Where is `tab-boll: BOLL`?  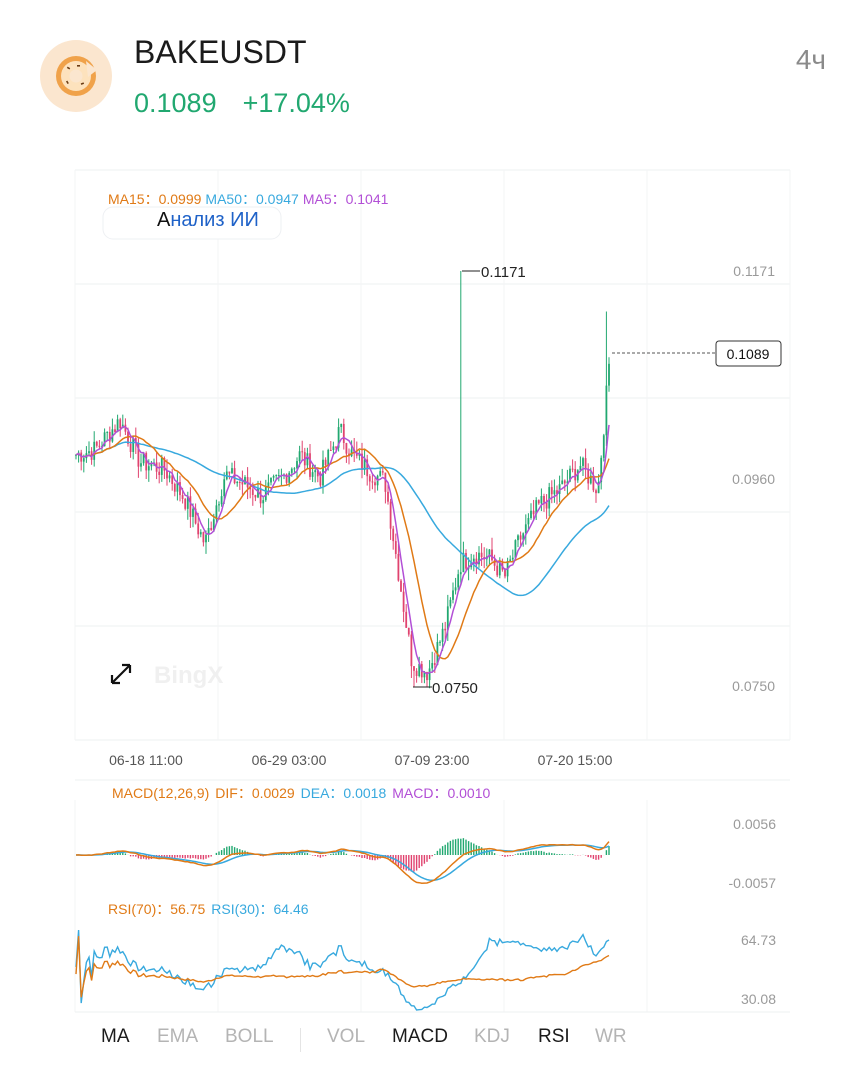 tab-boll: BOLL is located at coordinates (249, 1036).